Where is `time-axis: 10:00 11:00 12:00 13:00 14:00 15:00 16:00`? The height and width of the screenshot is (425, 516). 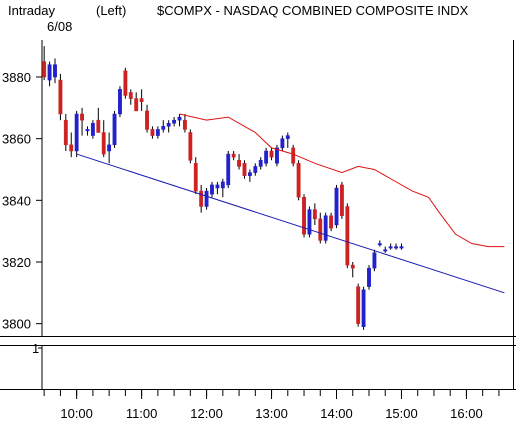 time-axis: 10:00 11:00 12:00 13:00 14:00 15:00 16:00 is located at coordinates (271, 405).